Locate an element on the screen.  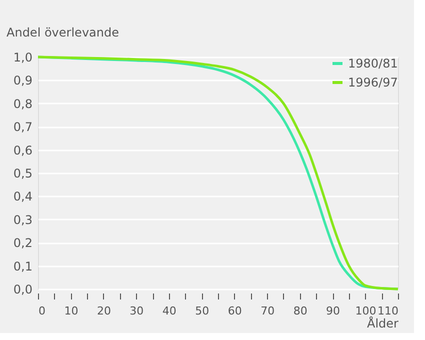
x-tick-label: 0 is located at coordinates (42, 311).